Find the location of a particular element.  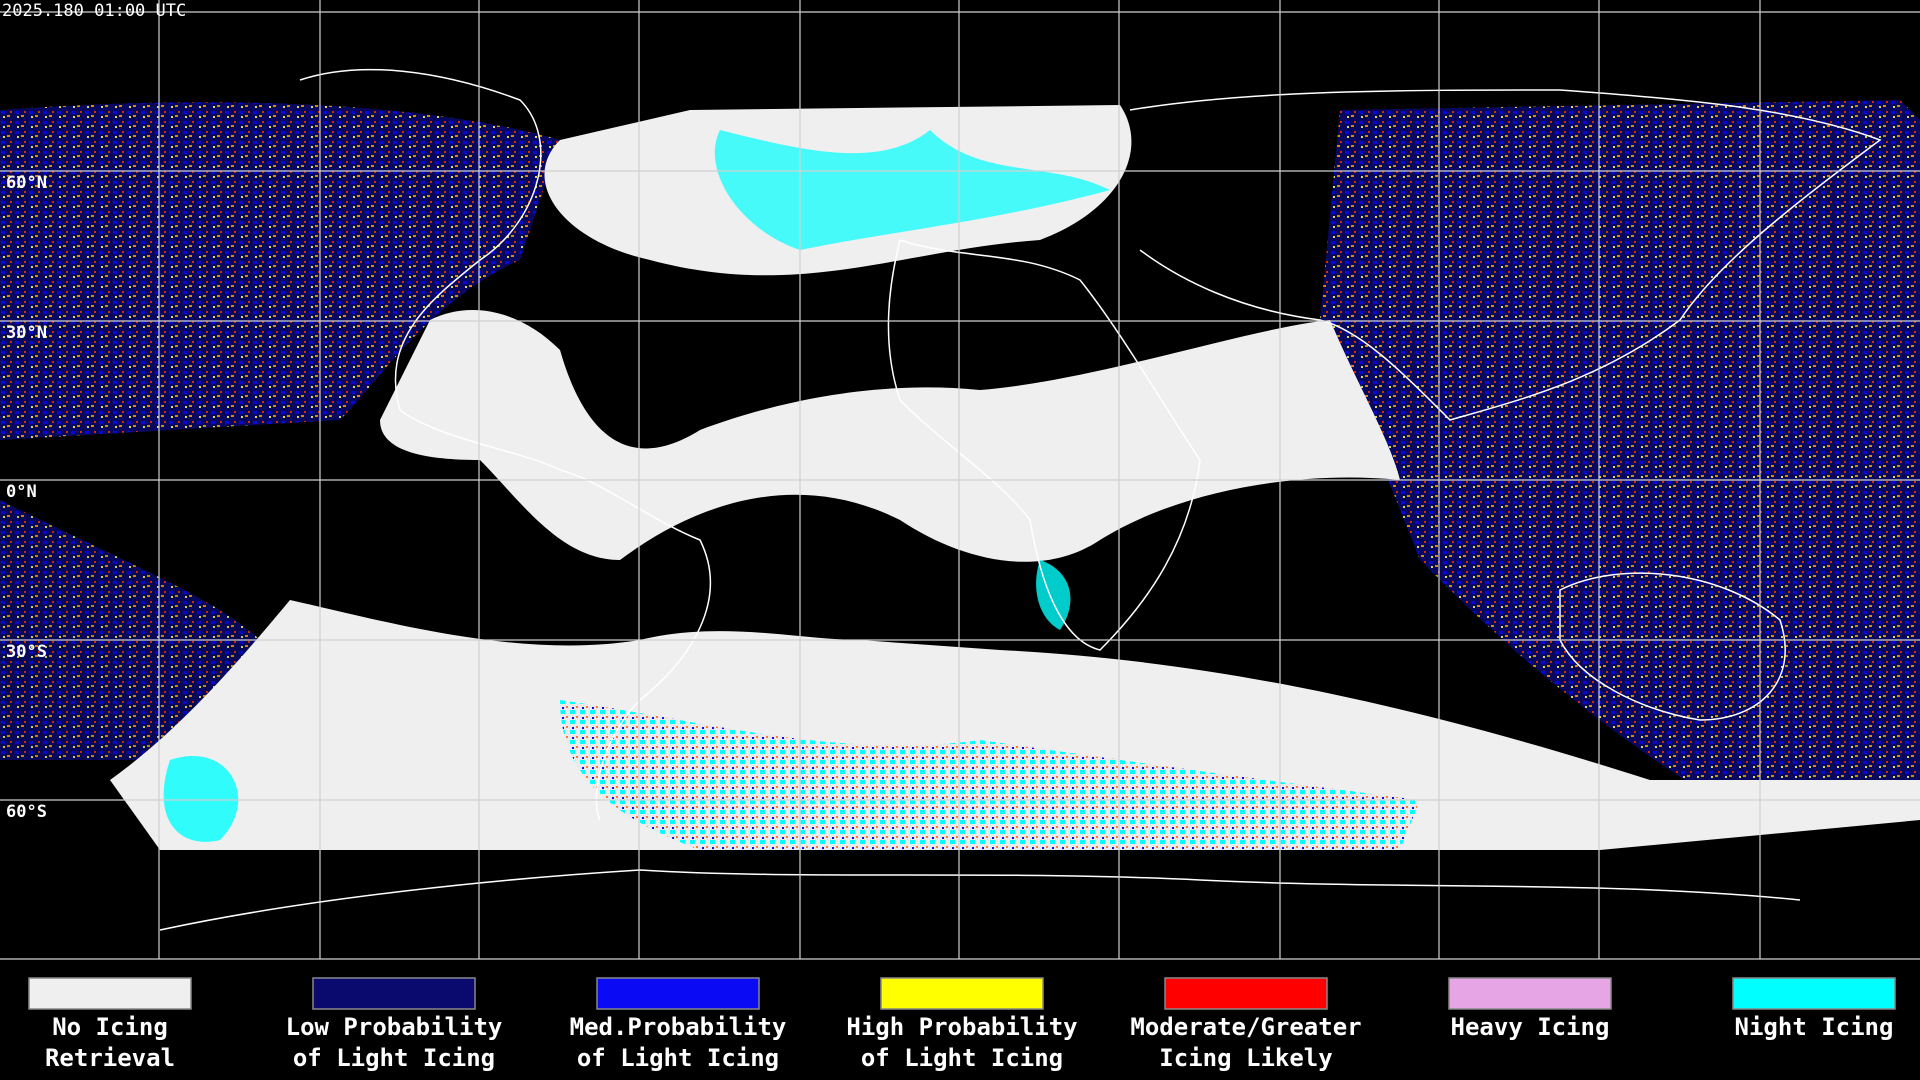

night-icing-north is located at coordinates (912, 190).